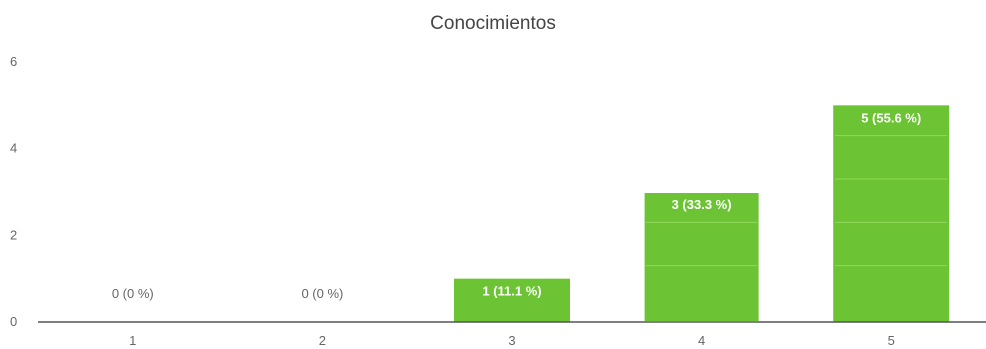  I want to click on x-tick-label: 3, so click(511, 340).